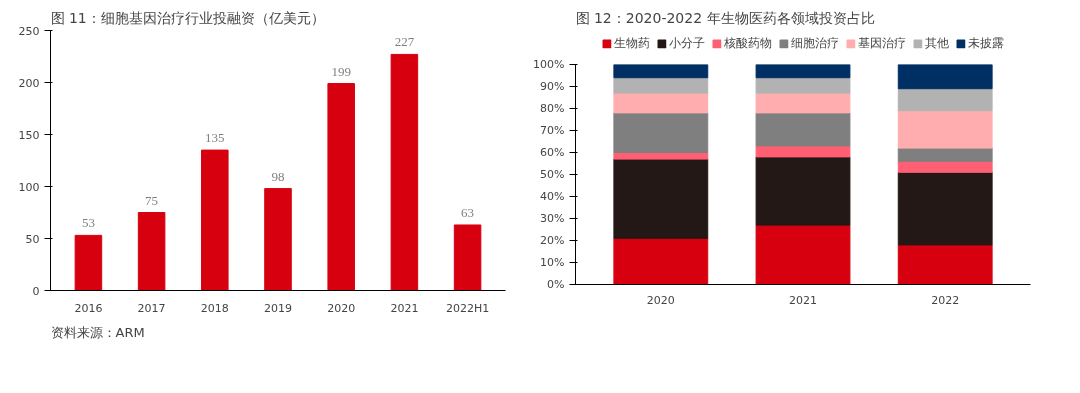  Describe the element at coordinates (36, 291) in the screenshot. I see `y-tick-label: 0` at that location.